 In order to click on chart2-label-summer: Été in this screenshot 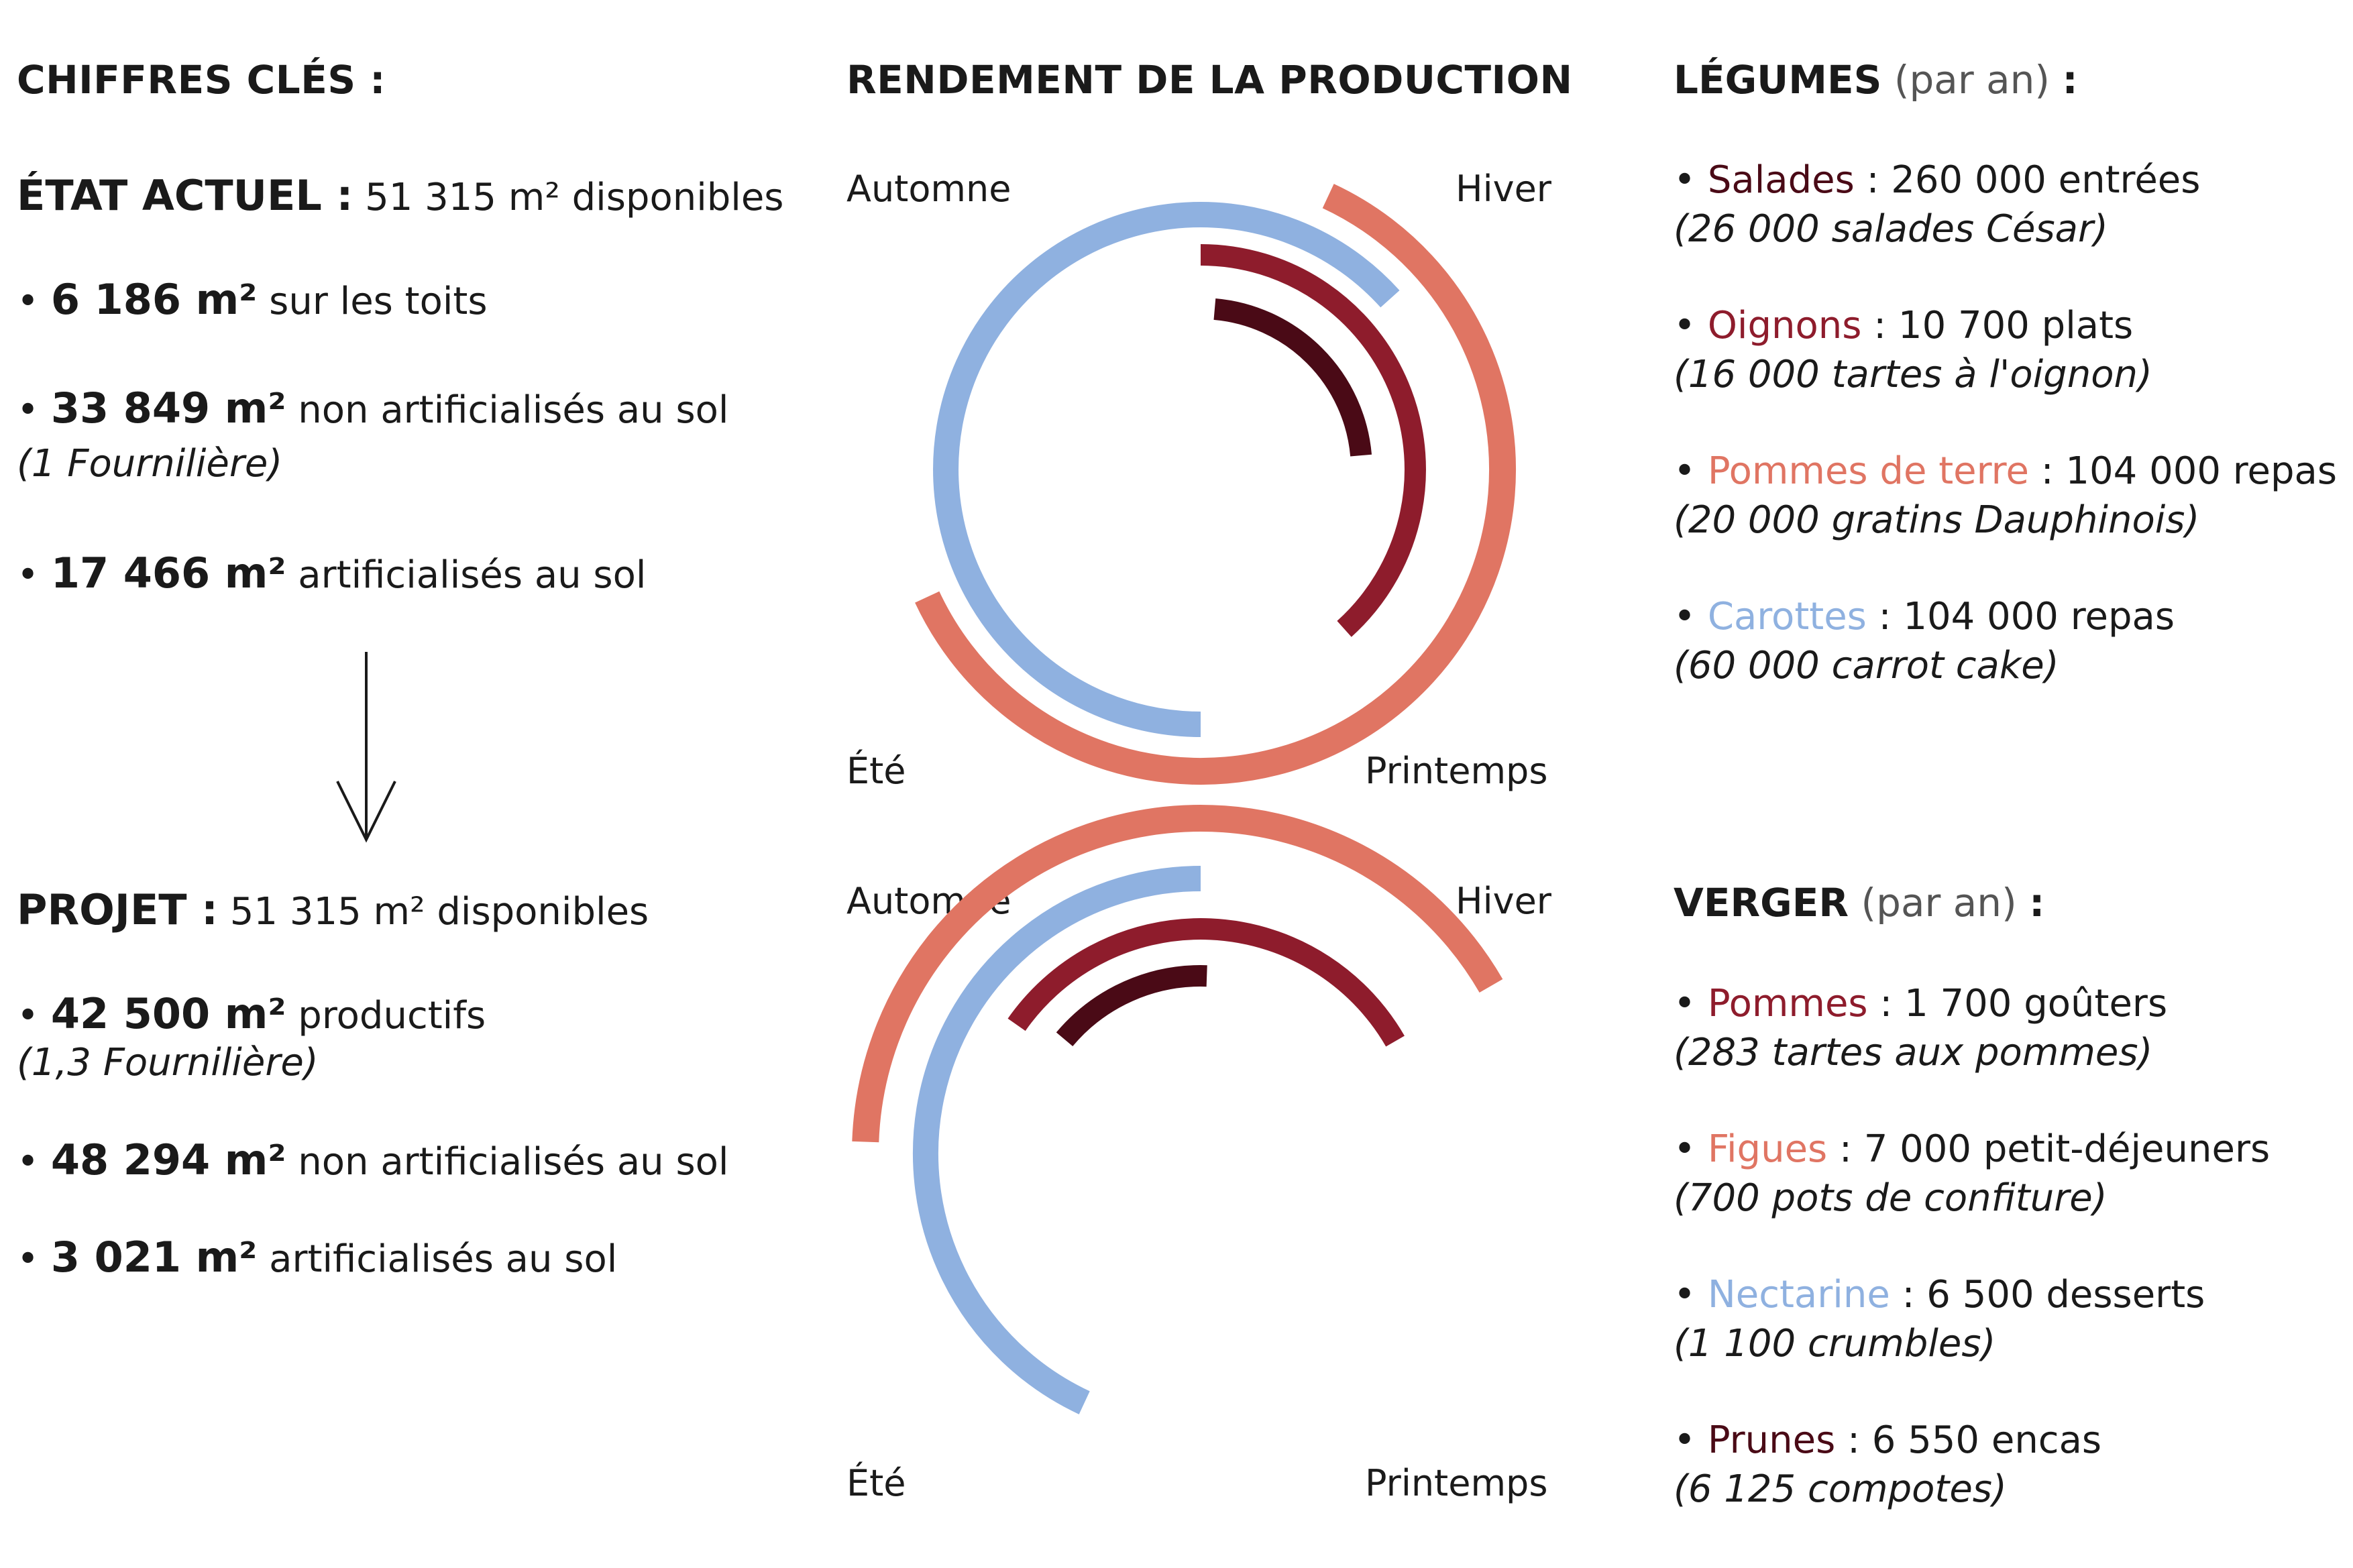, I will do `click(876, 1483)`.